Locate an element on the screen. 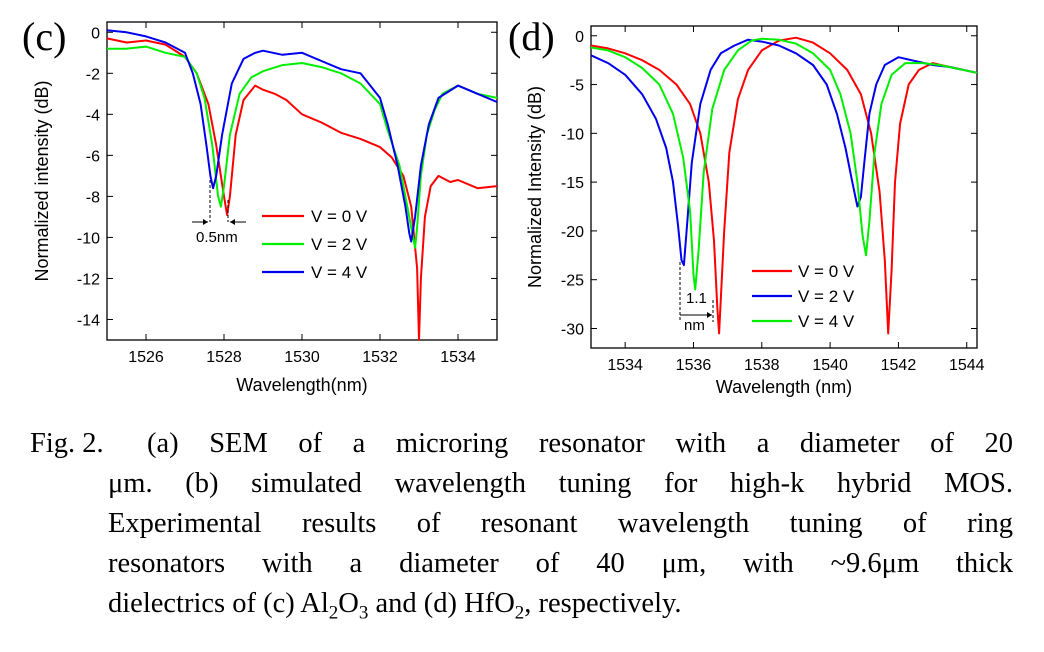  y-tick-label-c-5: -10 is located at coordinates (88, 238).